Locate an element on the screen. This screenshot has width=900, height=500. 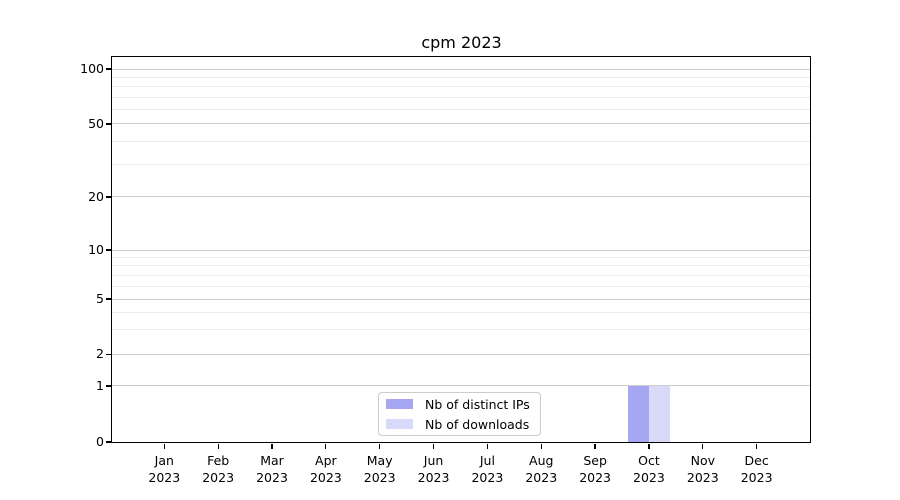
x-tick-label: Sep 2023 is located at coordinates (595, 469).